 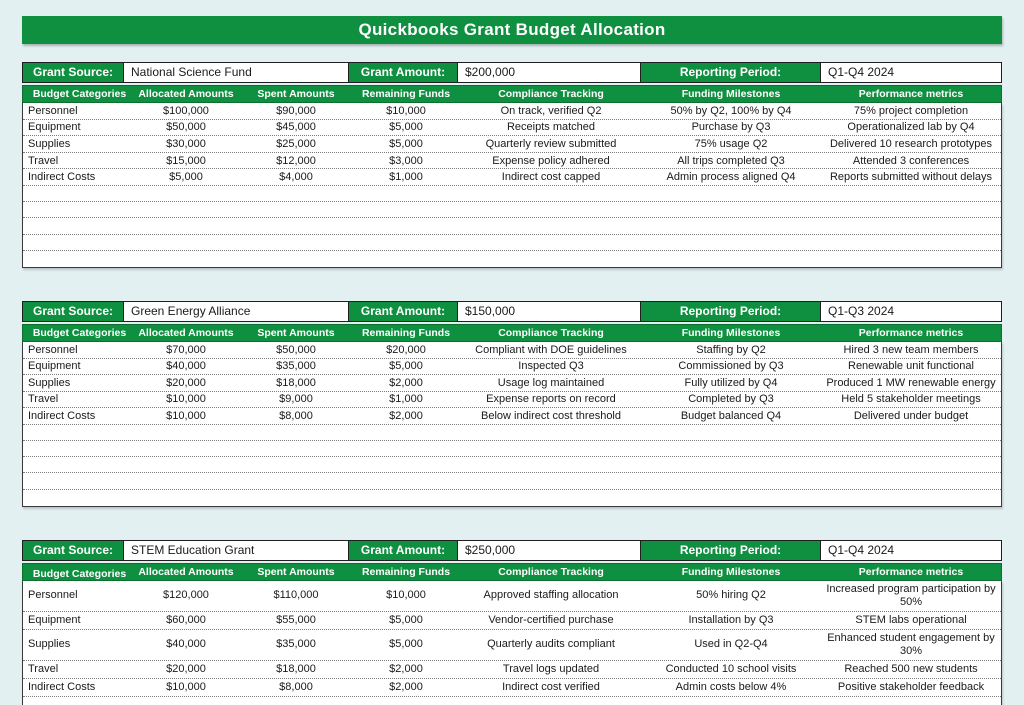 What do you see at coordinates (186, 160) in the screenshot?
I see `data-cell: $15,000` at bounding box center [186, 160].